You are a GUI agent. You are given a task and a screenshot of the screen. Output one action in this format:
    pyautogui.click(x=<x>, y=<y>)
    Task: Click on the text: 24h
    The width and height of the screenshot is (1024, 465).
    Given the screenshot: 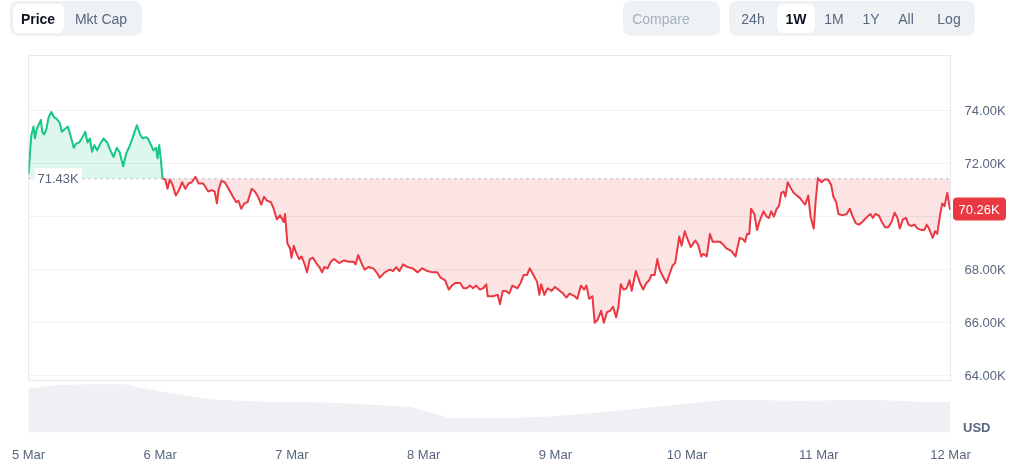 What is the action you would take?
    pyautogui.click(x=753, y=18)
    